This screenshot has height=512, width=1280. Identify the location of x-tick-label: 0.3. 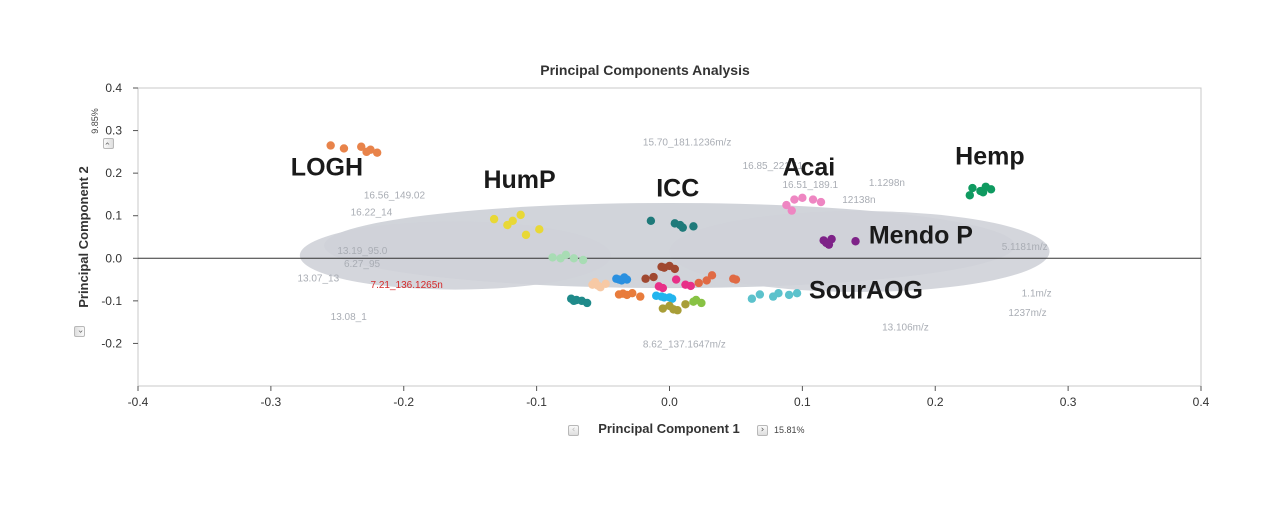
(1068, 402).